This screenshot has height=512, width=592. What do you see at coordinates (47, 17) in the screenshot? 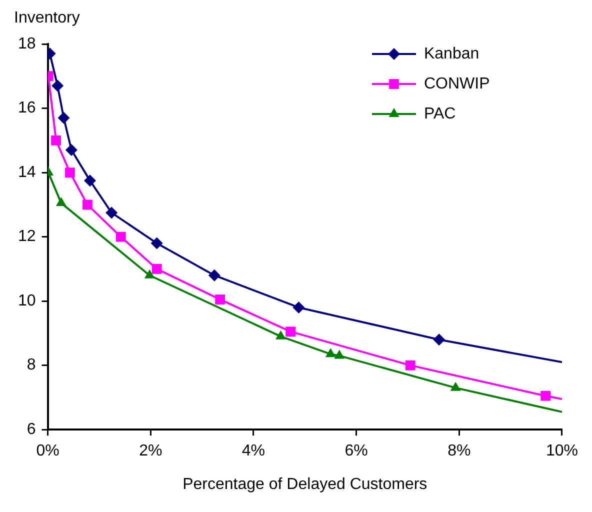
I see `y-axis-title: Inventory` at bounding box center [47, 17].